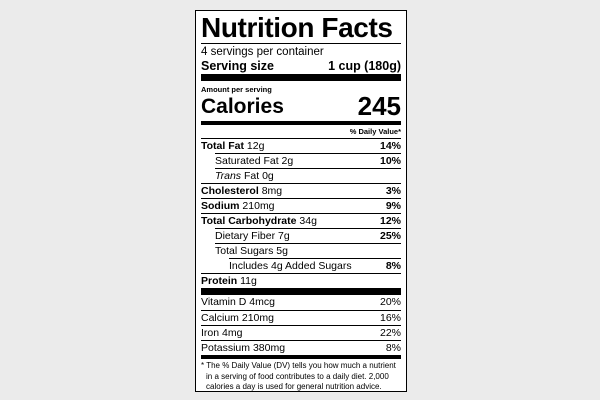 This screenshot has width=600, height=400. I want to click on nutrient-row: Sodium 210mg 9%, so click(301, 205).